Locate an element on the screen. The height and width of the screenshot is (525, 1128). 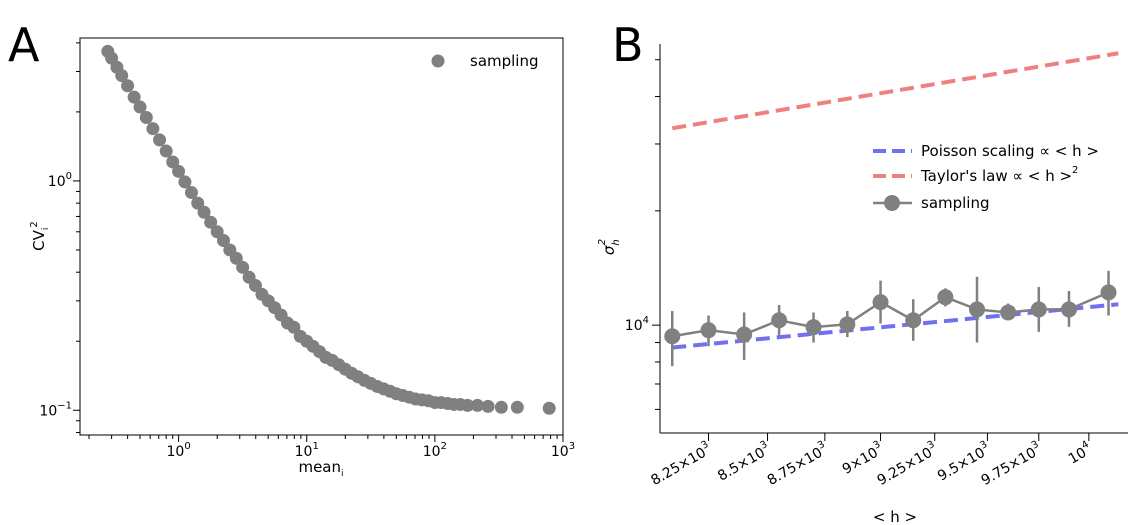
panel-b-x-axis-label: < h > is located at coordinates (895, 516).